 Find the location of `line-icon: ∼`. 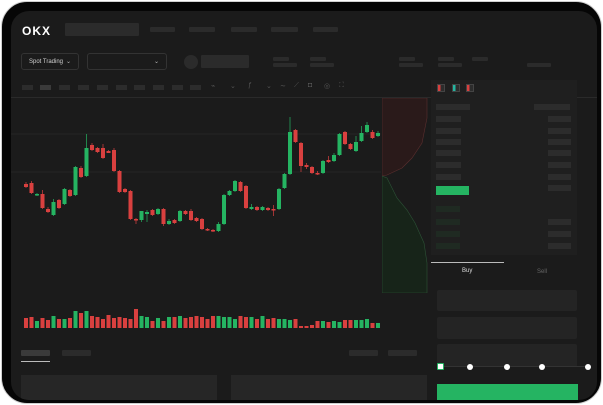

line-icon: ∼ is located at coordinates (283, 86).